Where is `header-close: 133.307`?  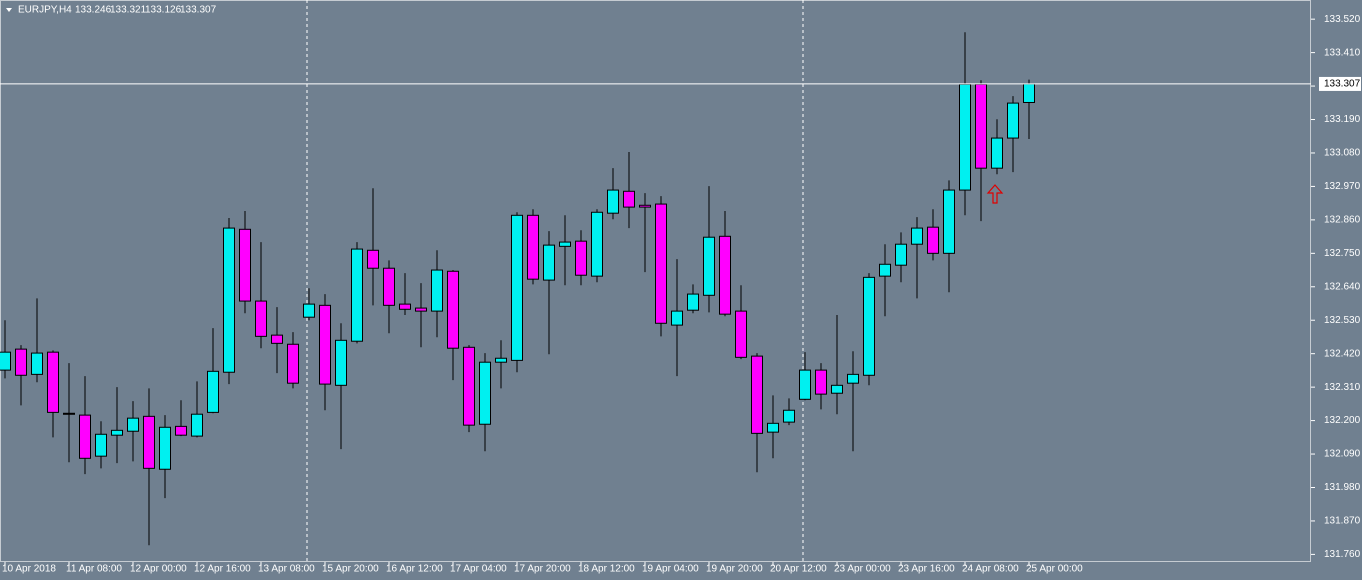 header-close: 133.307 is located at coordinates (198, 10).